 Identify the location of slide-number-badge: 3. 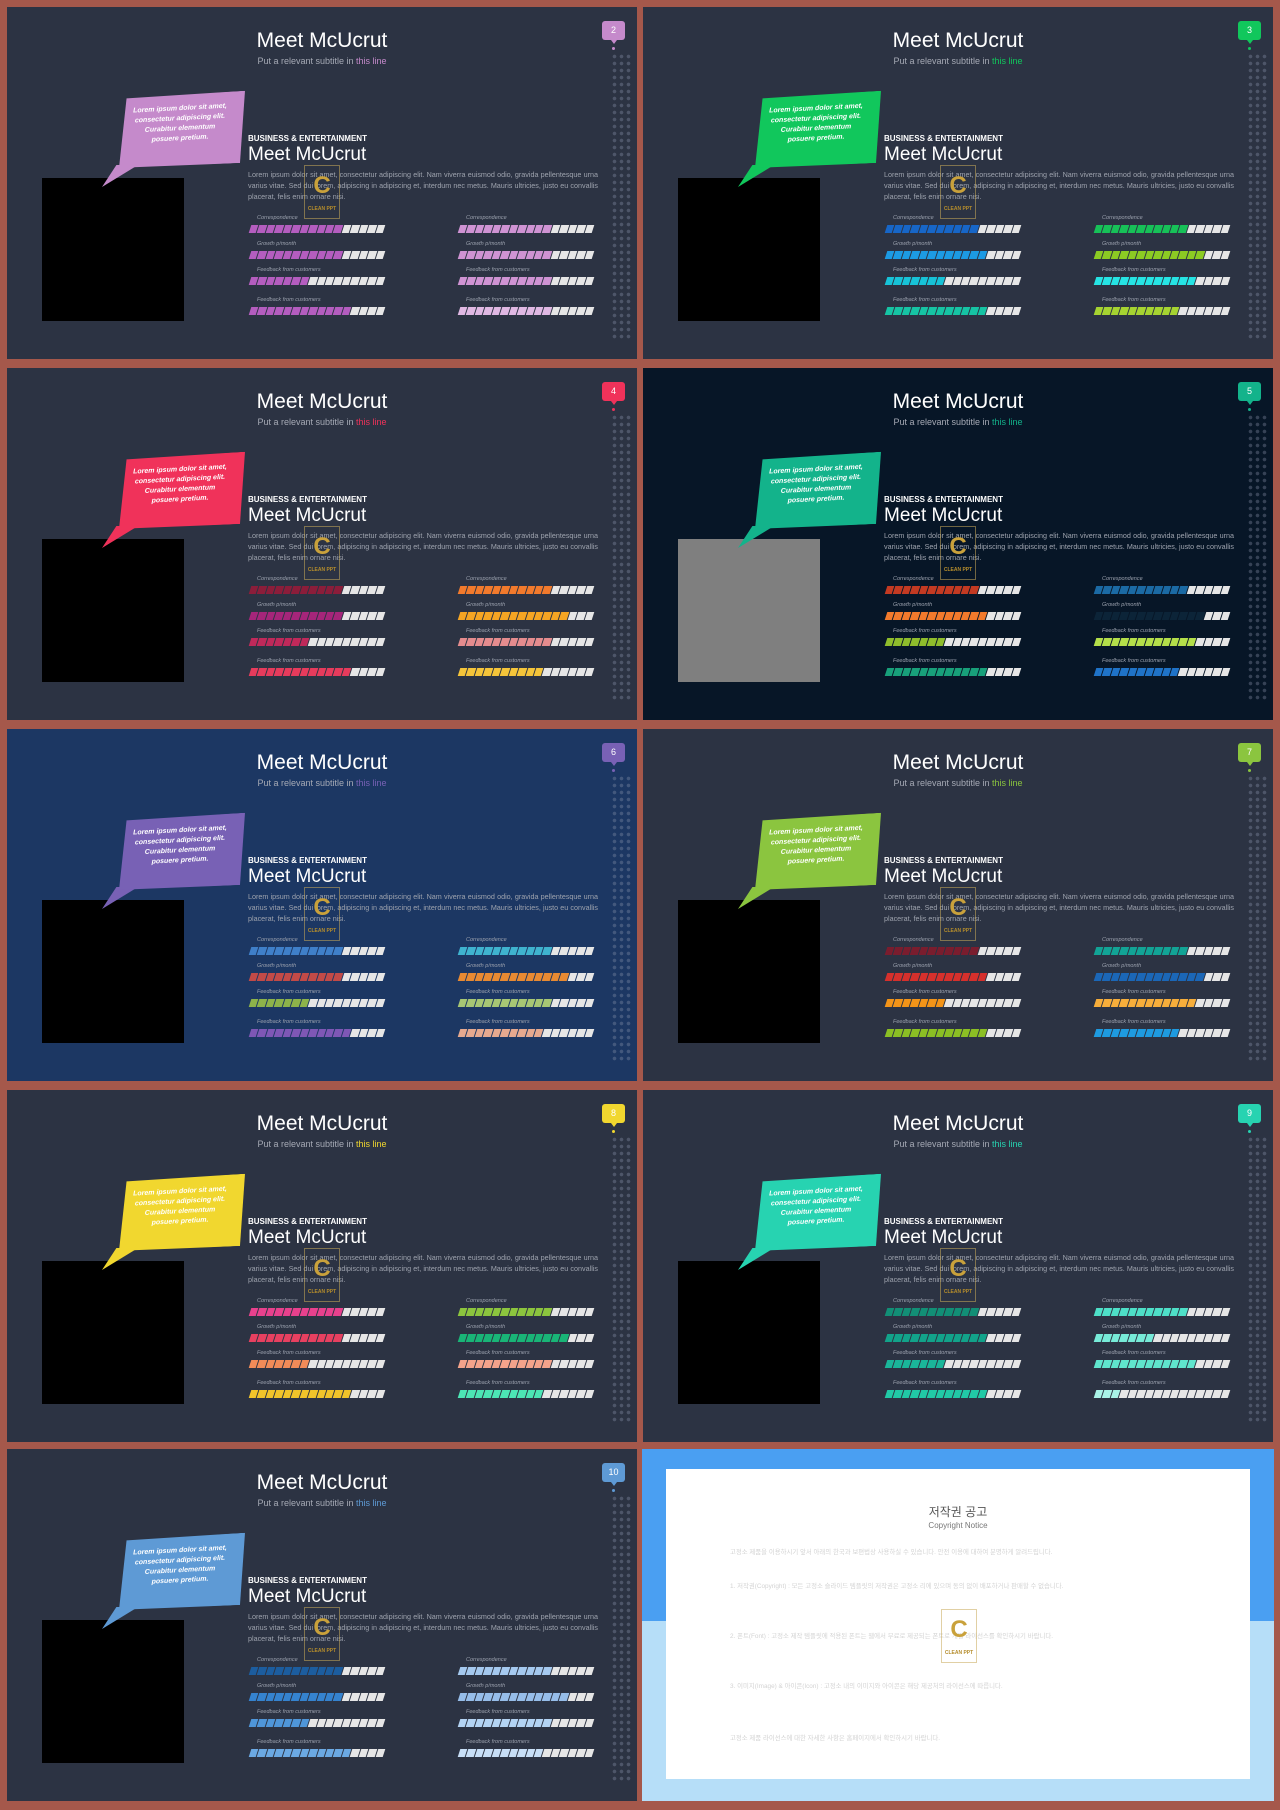
(1249, 32).